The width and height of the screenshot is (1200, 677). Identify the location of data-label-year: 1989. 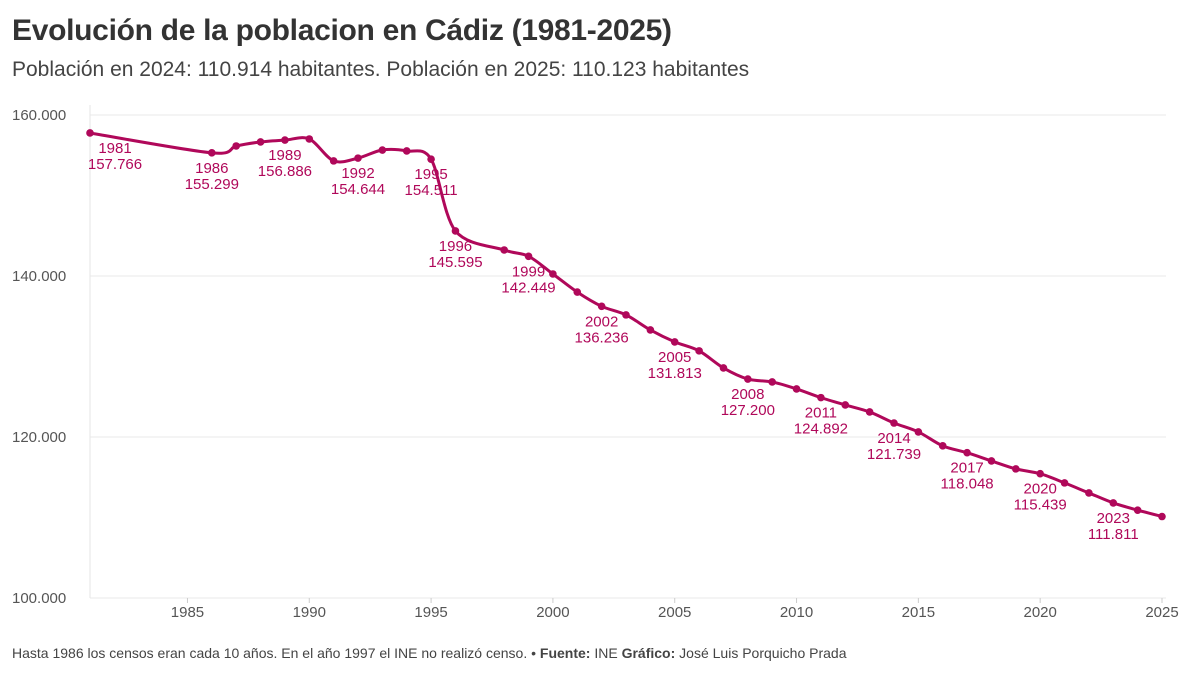
(284, 155).